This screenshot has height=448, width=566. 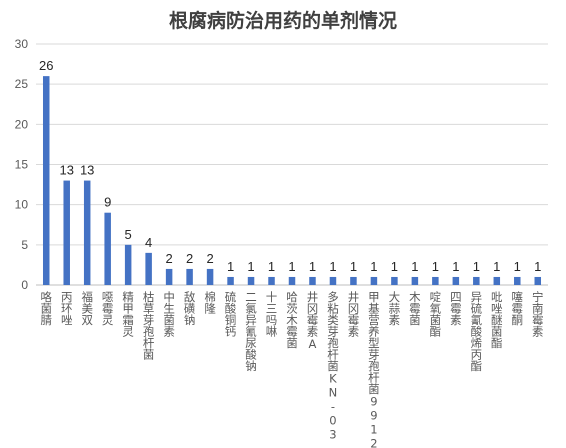 I want to click on y-tick-label: 10, so click(x=22, y=205).